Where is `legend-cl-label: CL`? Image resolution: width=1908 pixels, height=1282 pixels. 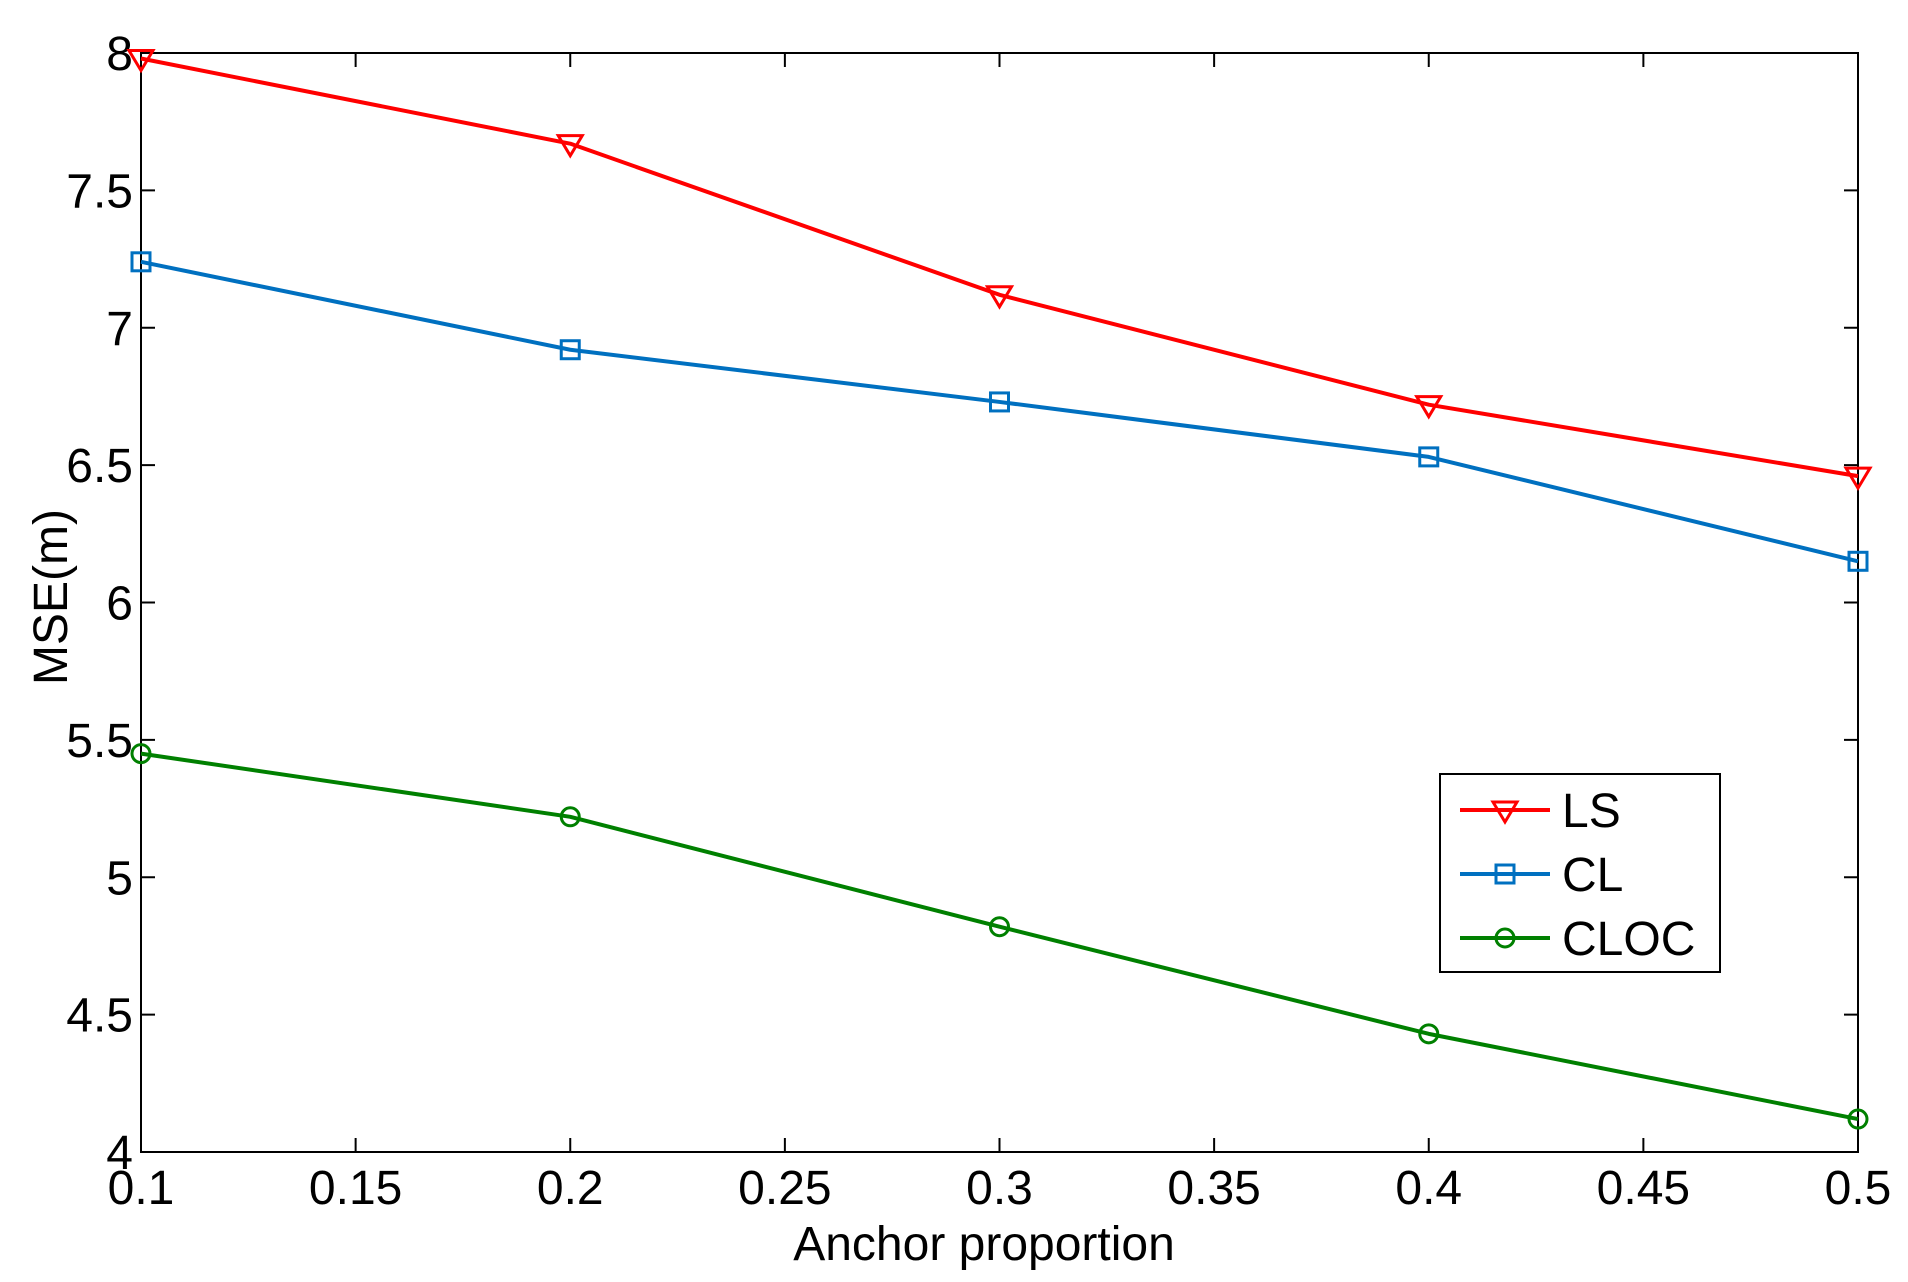 legend-cl-label: CL is located at coordinates (1592, 875).